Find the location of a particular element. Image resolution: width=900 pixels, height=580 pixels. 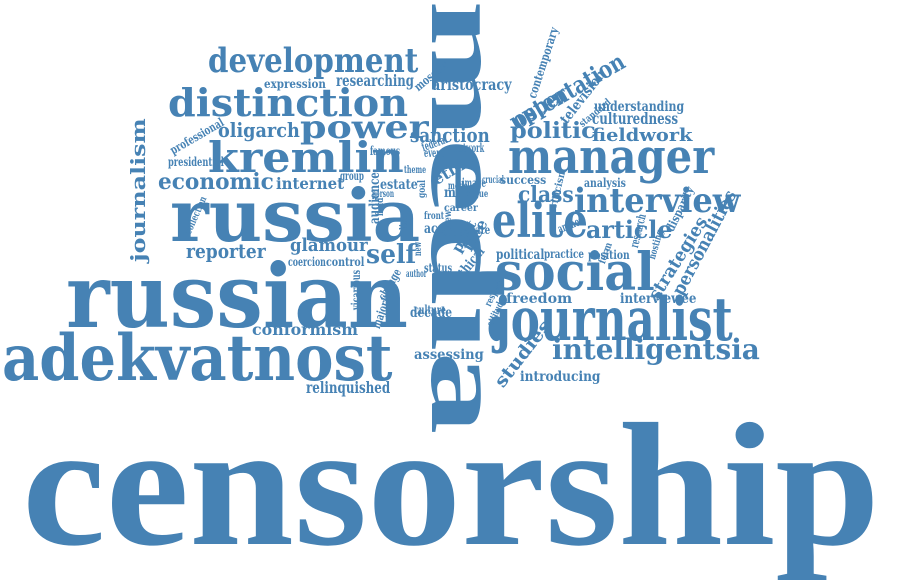

word-understanding: understanding is located at coordinates (639, 107).